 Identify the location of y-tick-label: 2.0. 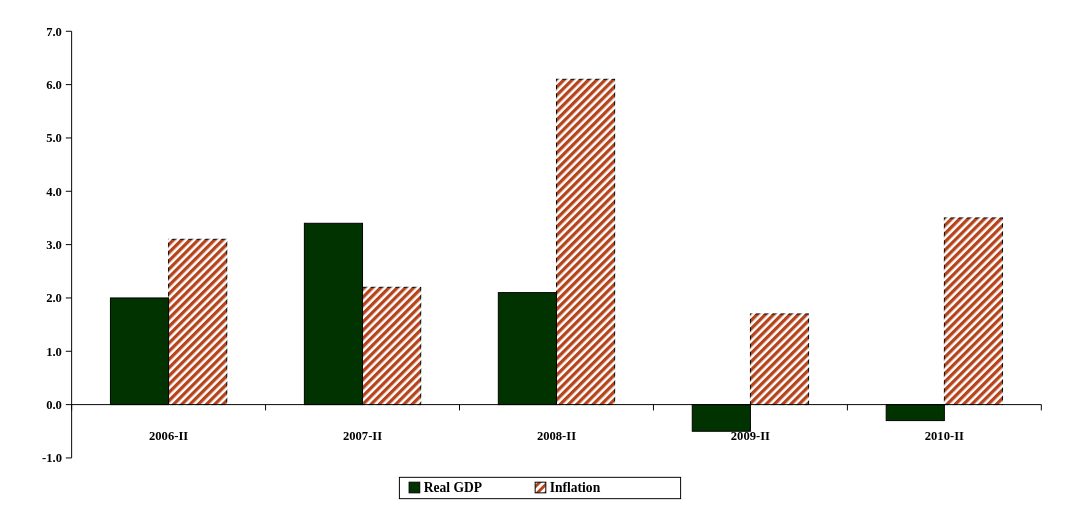
(54, 298).